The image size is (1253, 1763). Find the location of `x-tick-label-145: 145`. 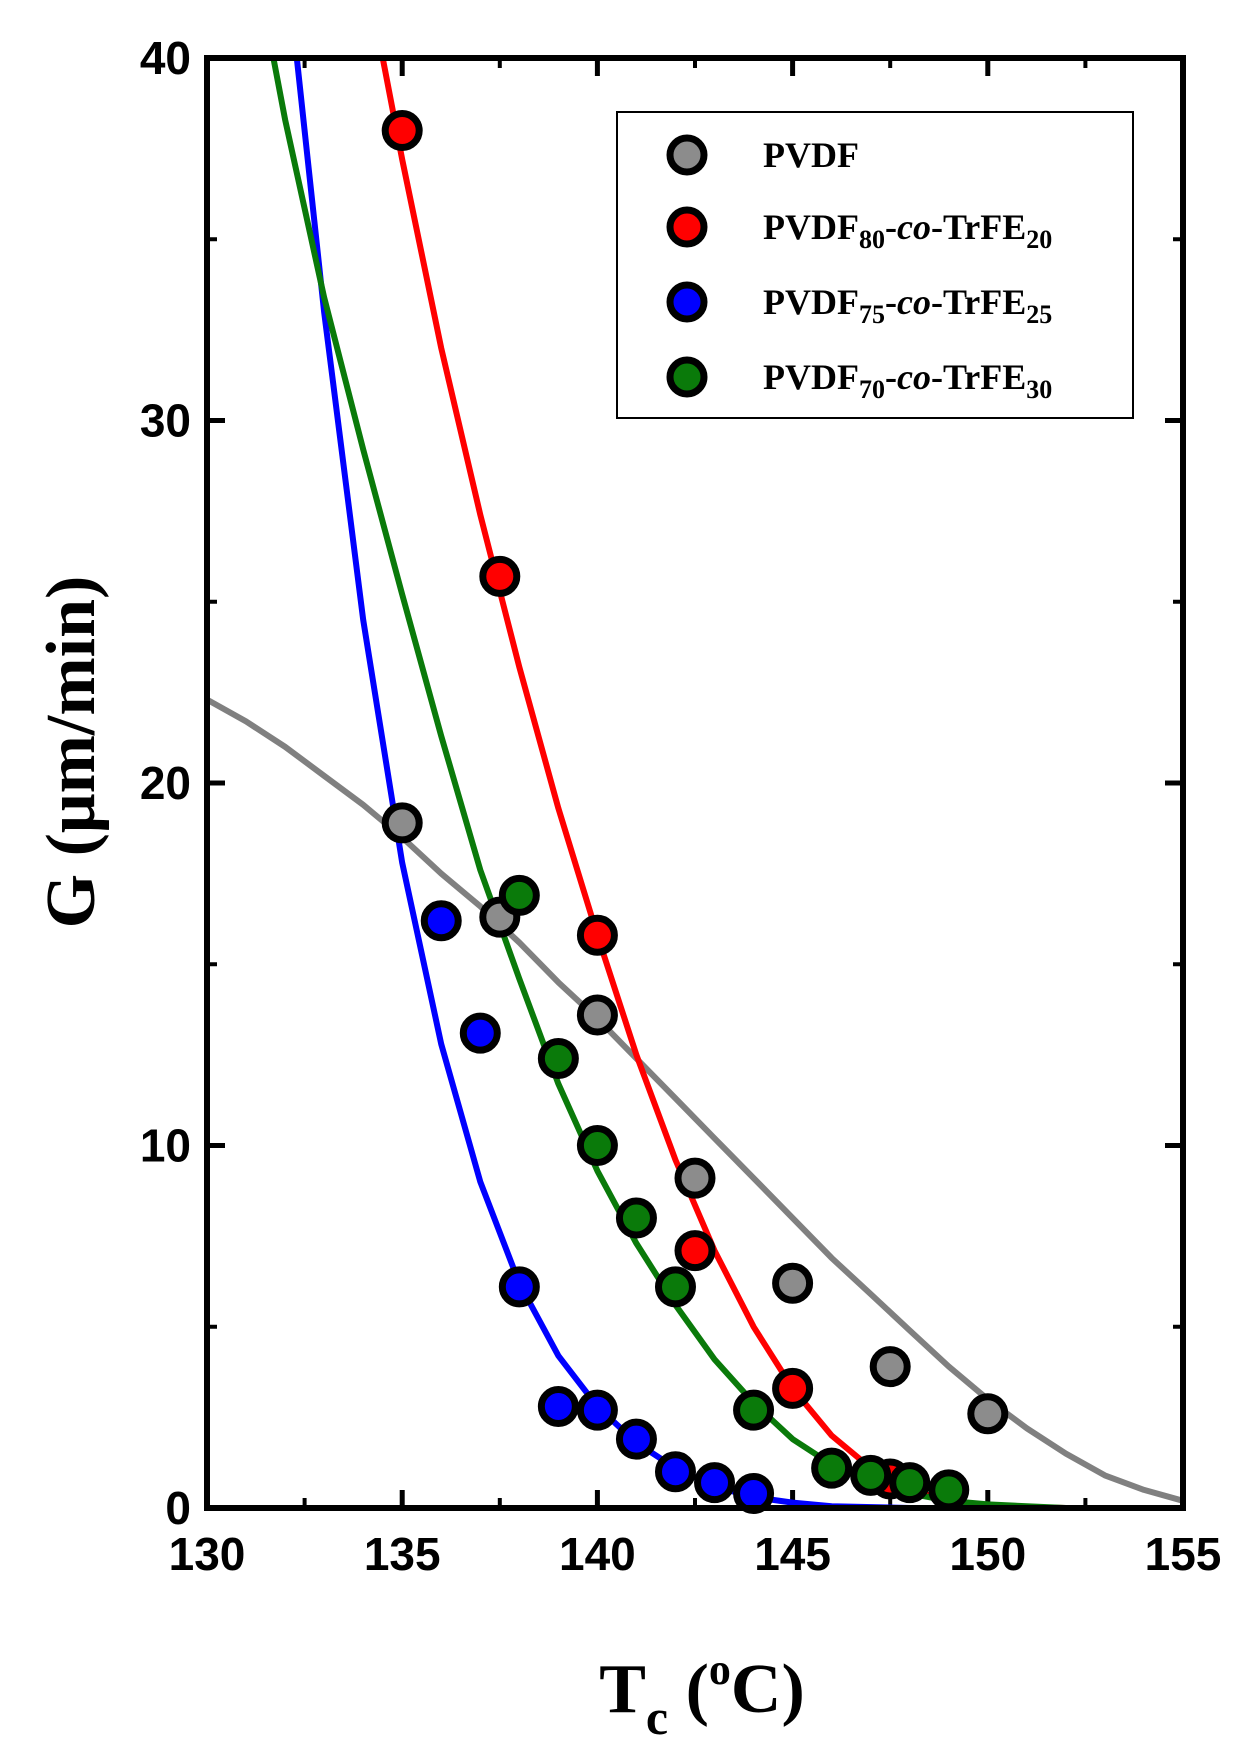

x-tick-label-145: 145 is located at coordinates (792, 1554).